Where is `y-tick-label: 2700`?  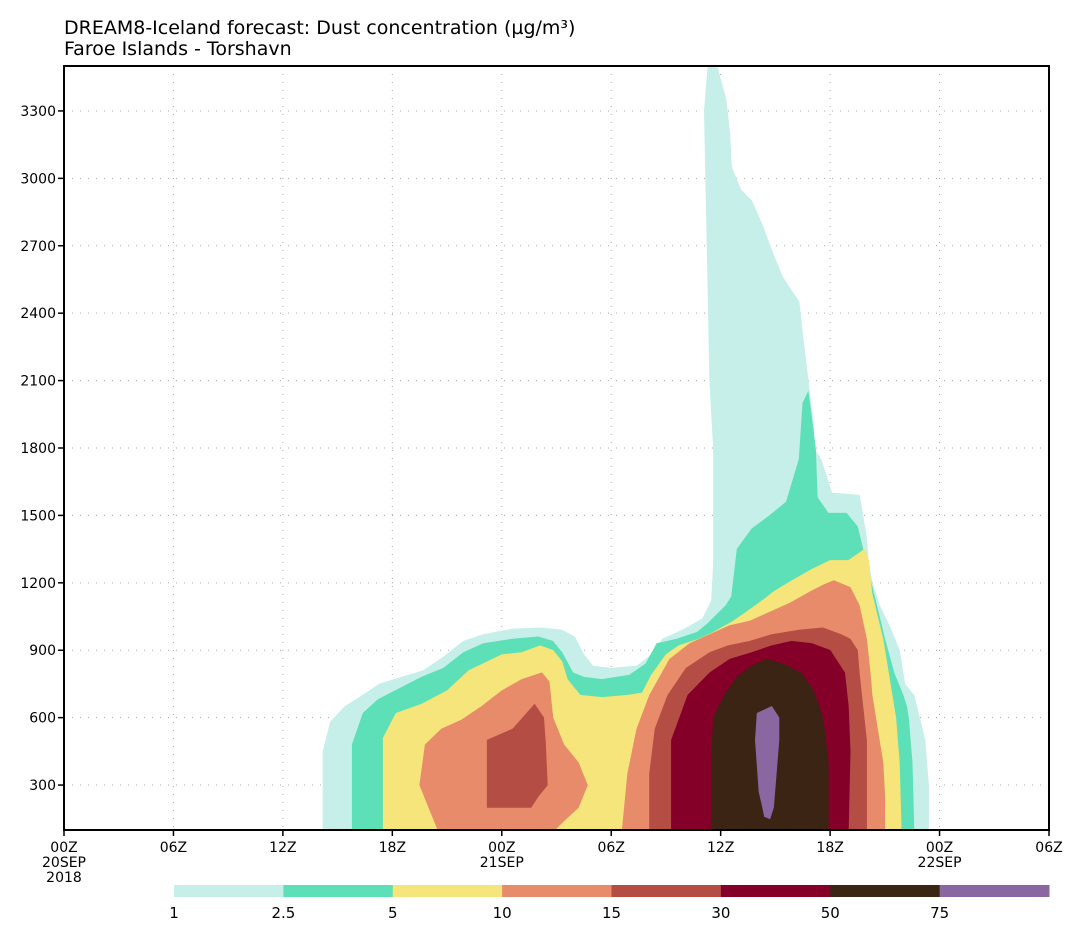 y-tick-label: 2700 is located at coordinates (38, 247).